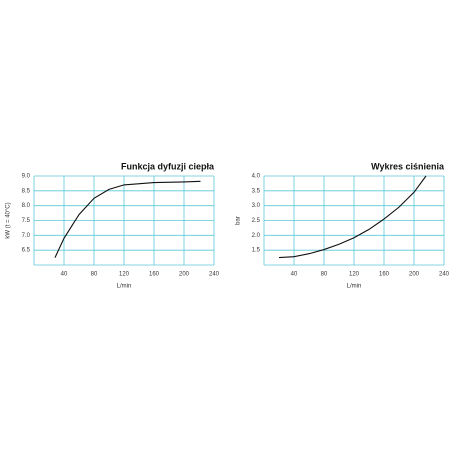 The image size is (450, 450). Describe the element at coordinates (168, 166) in the screenshot. I see `chart-title: Funkcja dyfuzji ciepła` at that location.